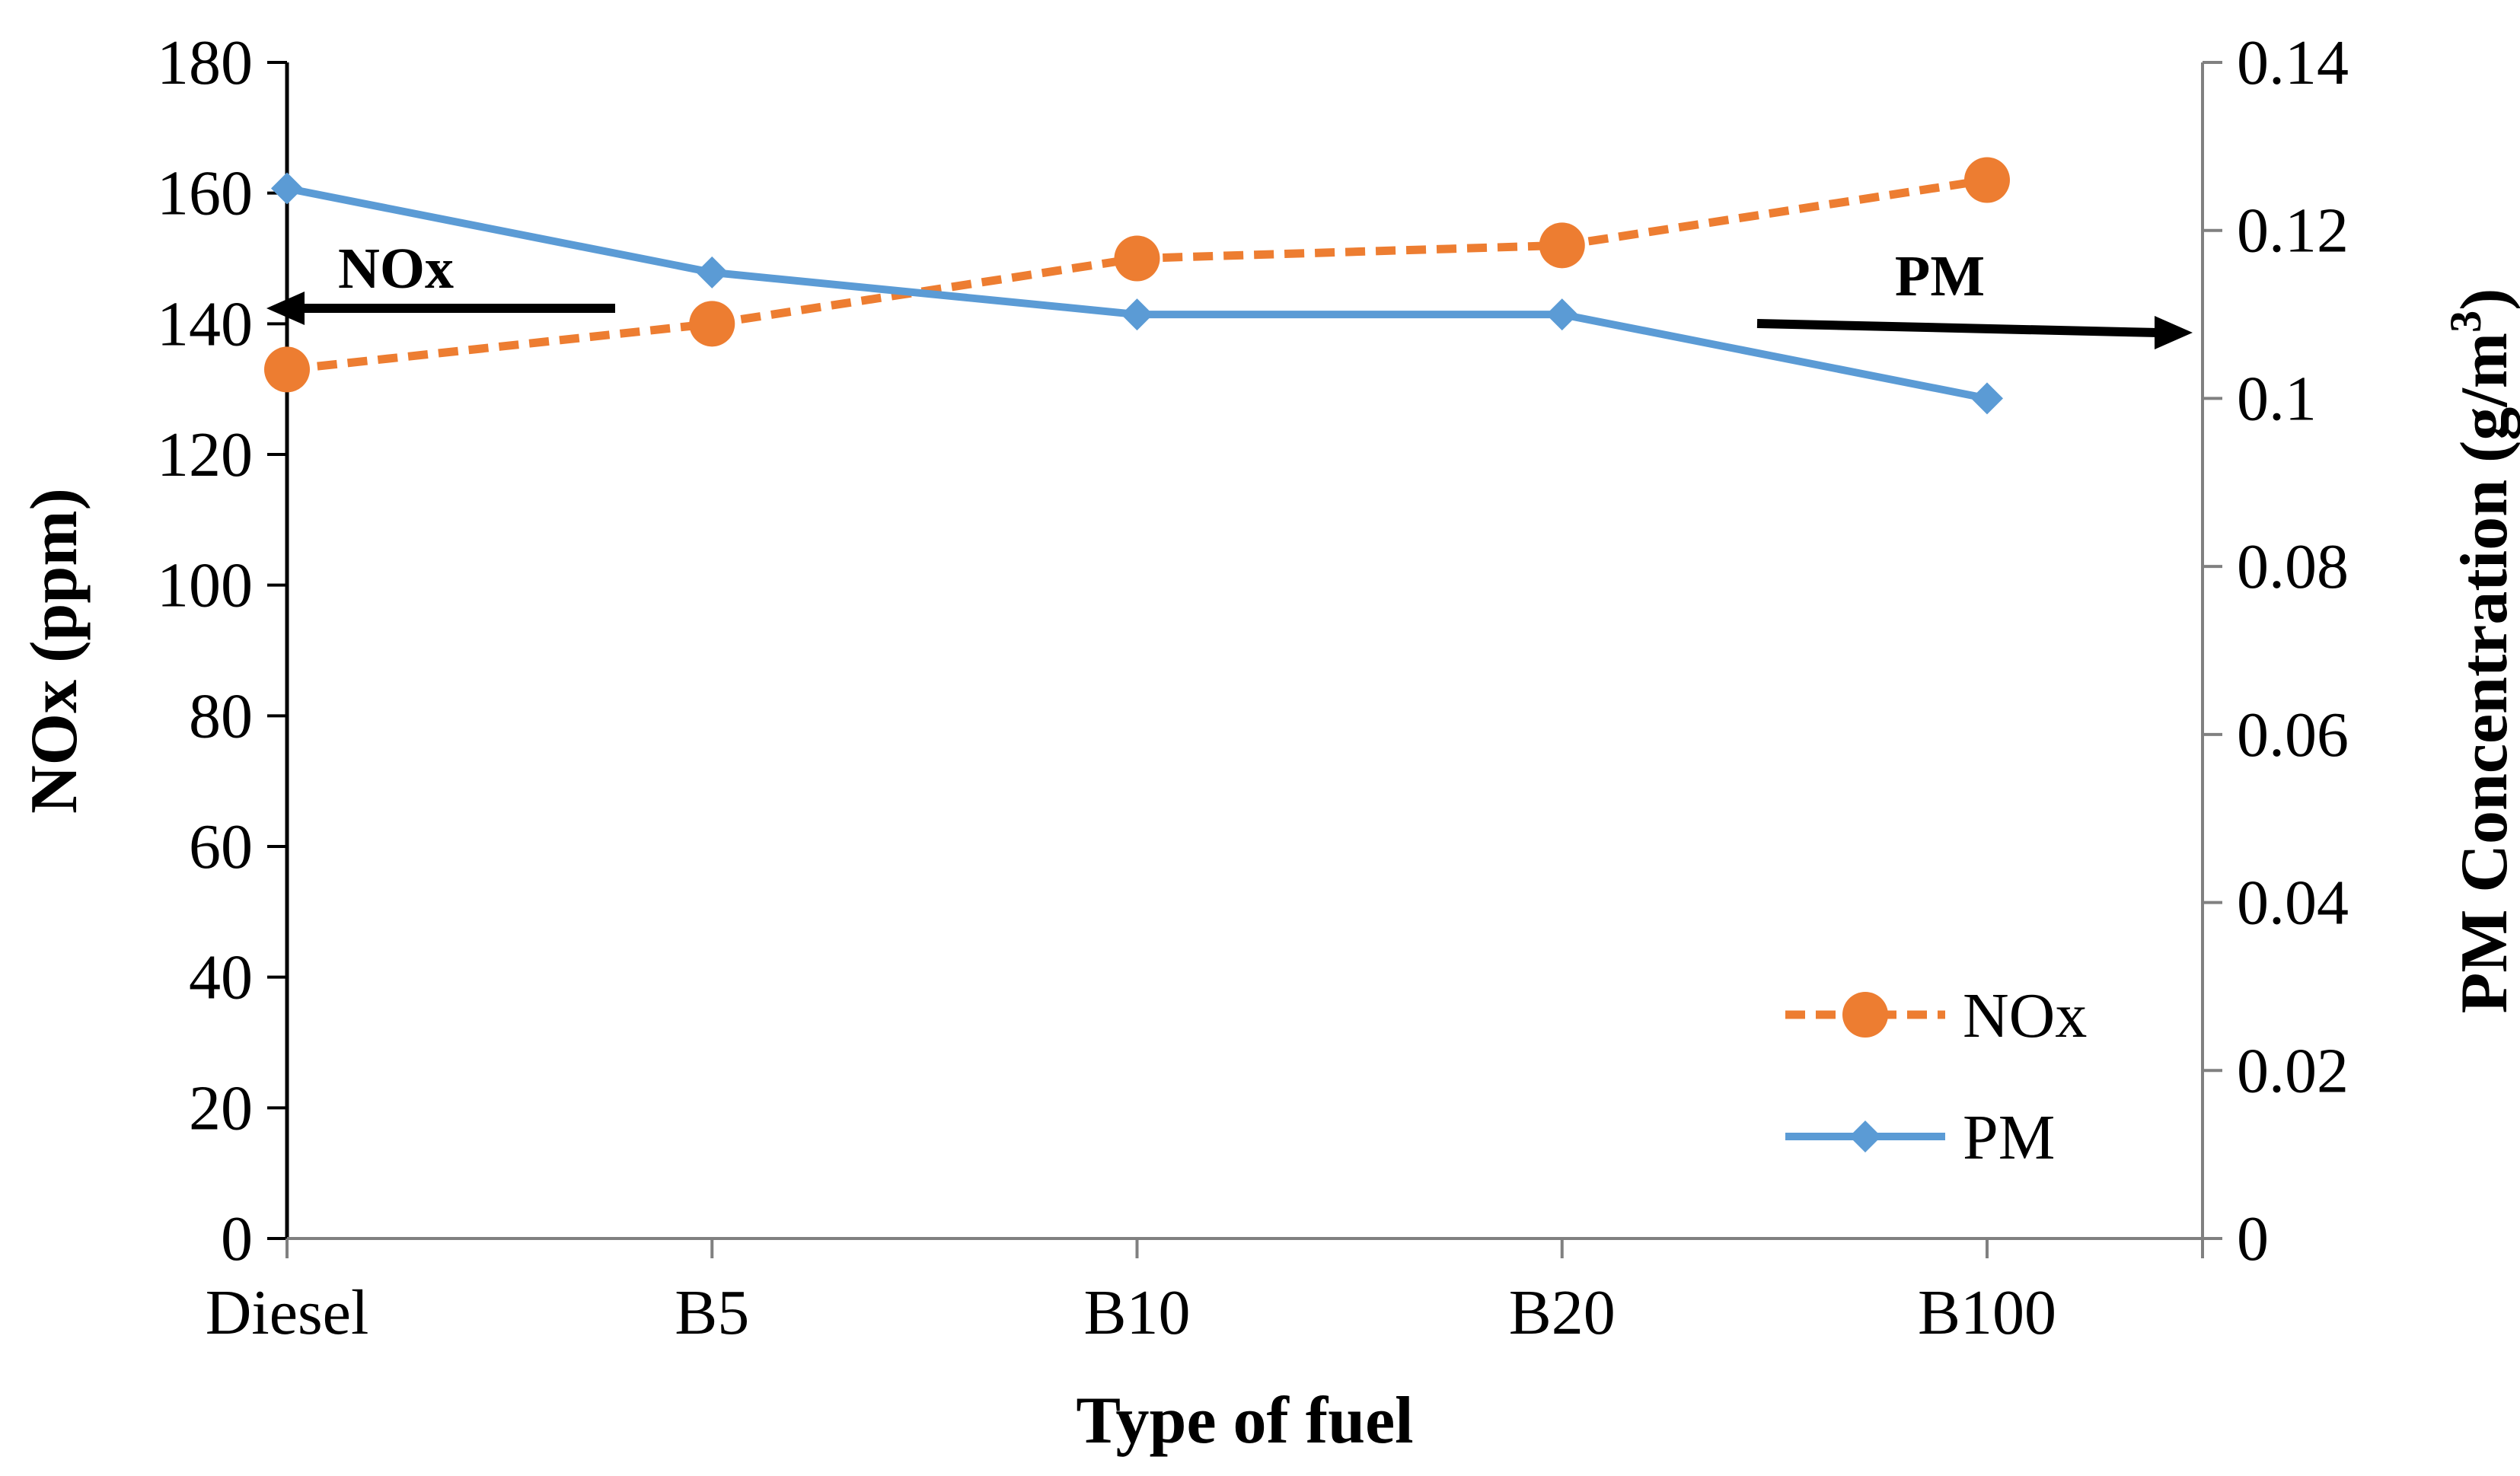  I want to click on left-y-tick-label: 160, so click(205, 193).